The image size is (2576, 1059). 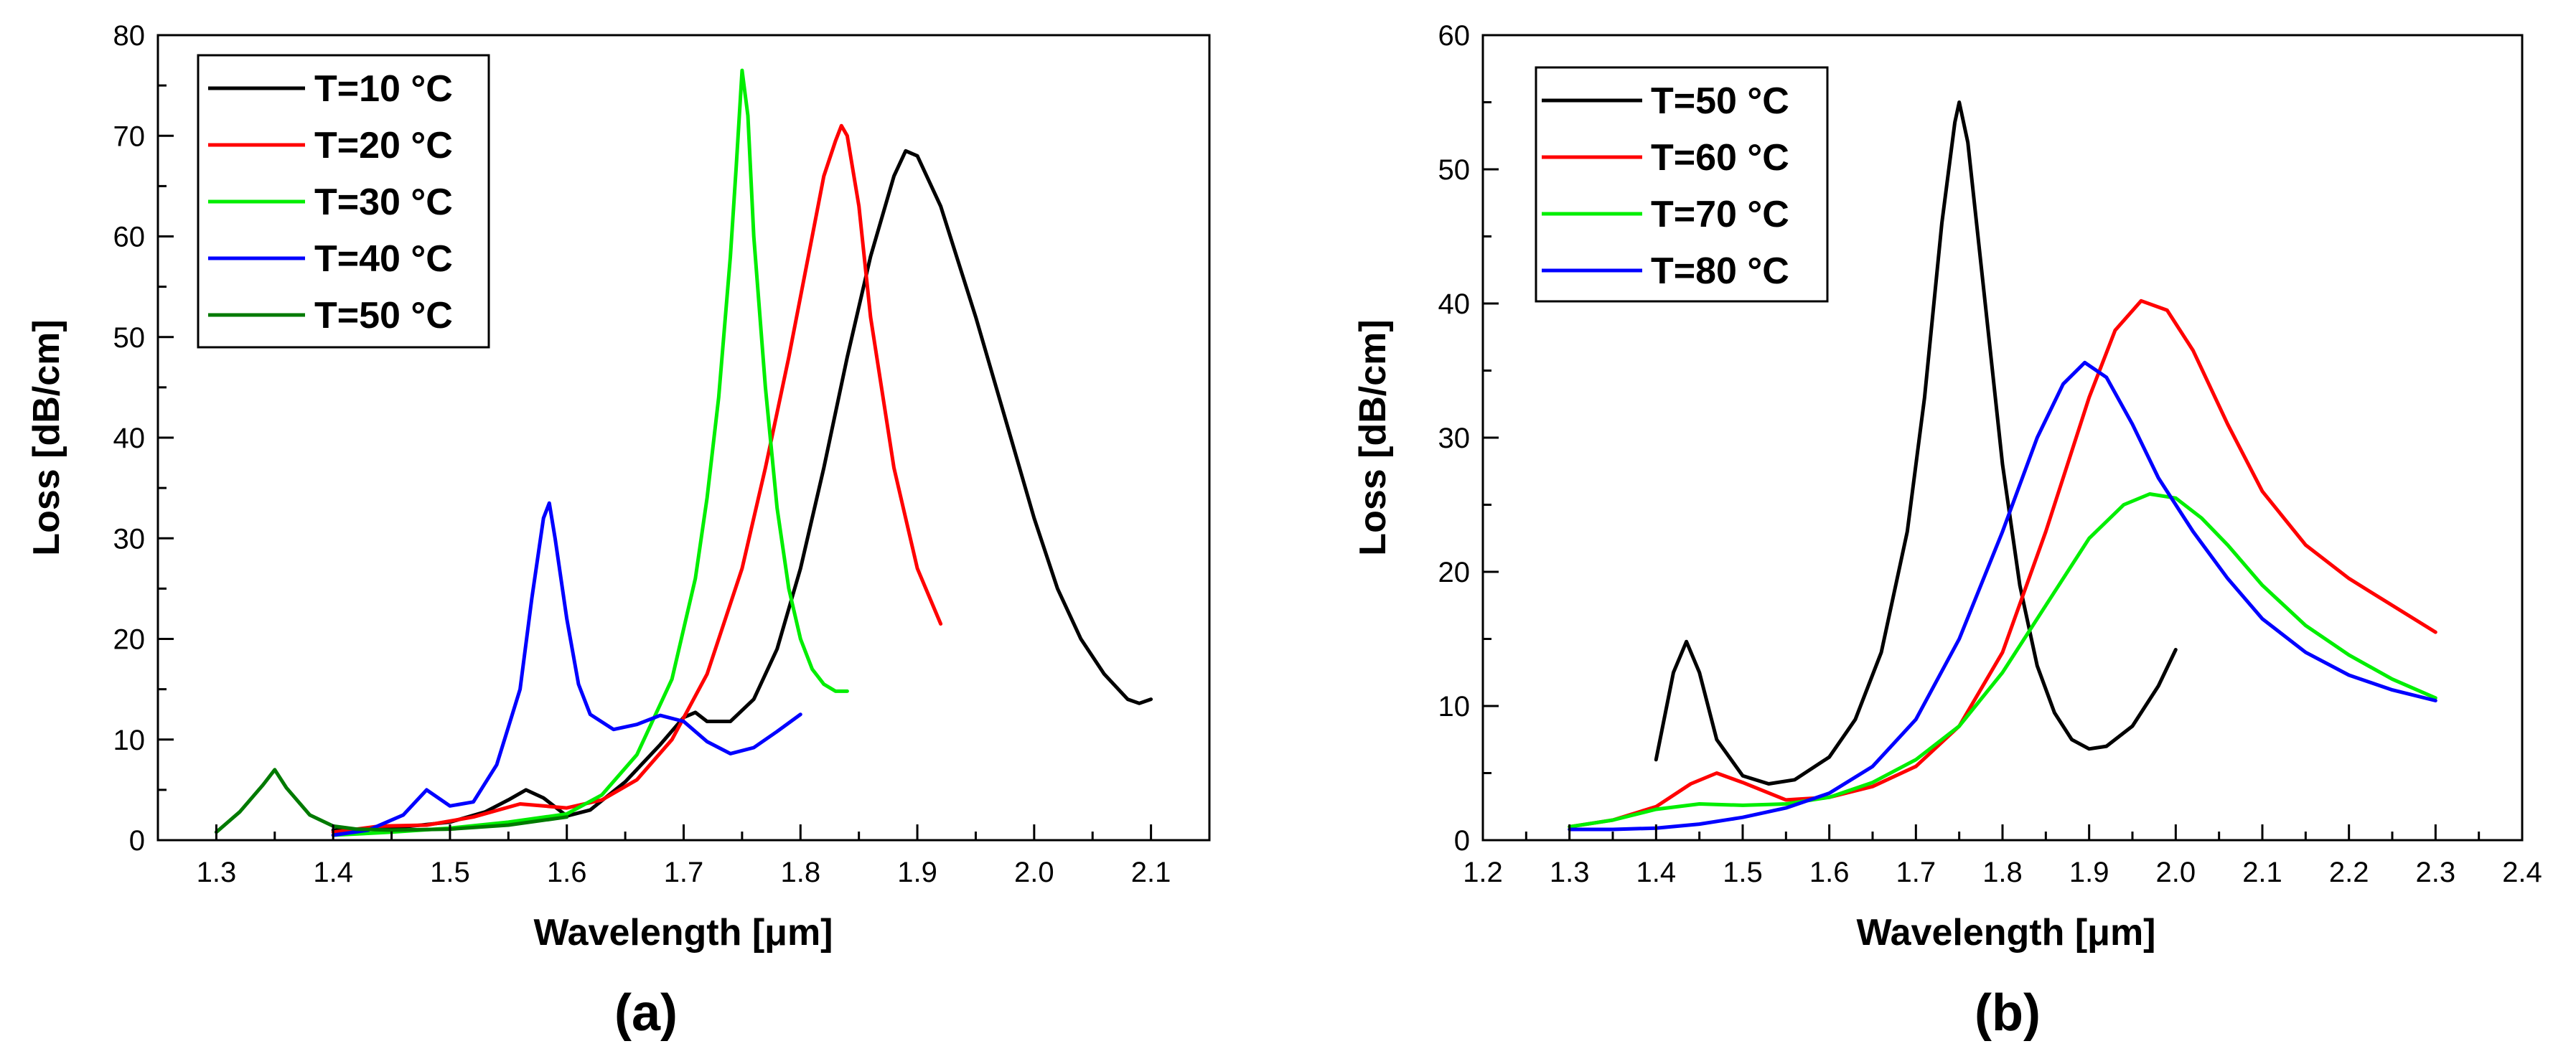 I want to click on panel-b-y-tick-label: 50, so click(x=1455, y=170).